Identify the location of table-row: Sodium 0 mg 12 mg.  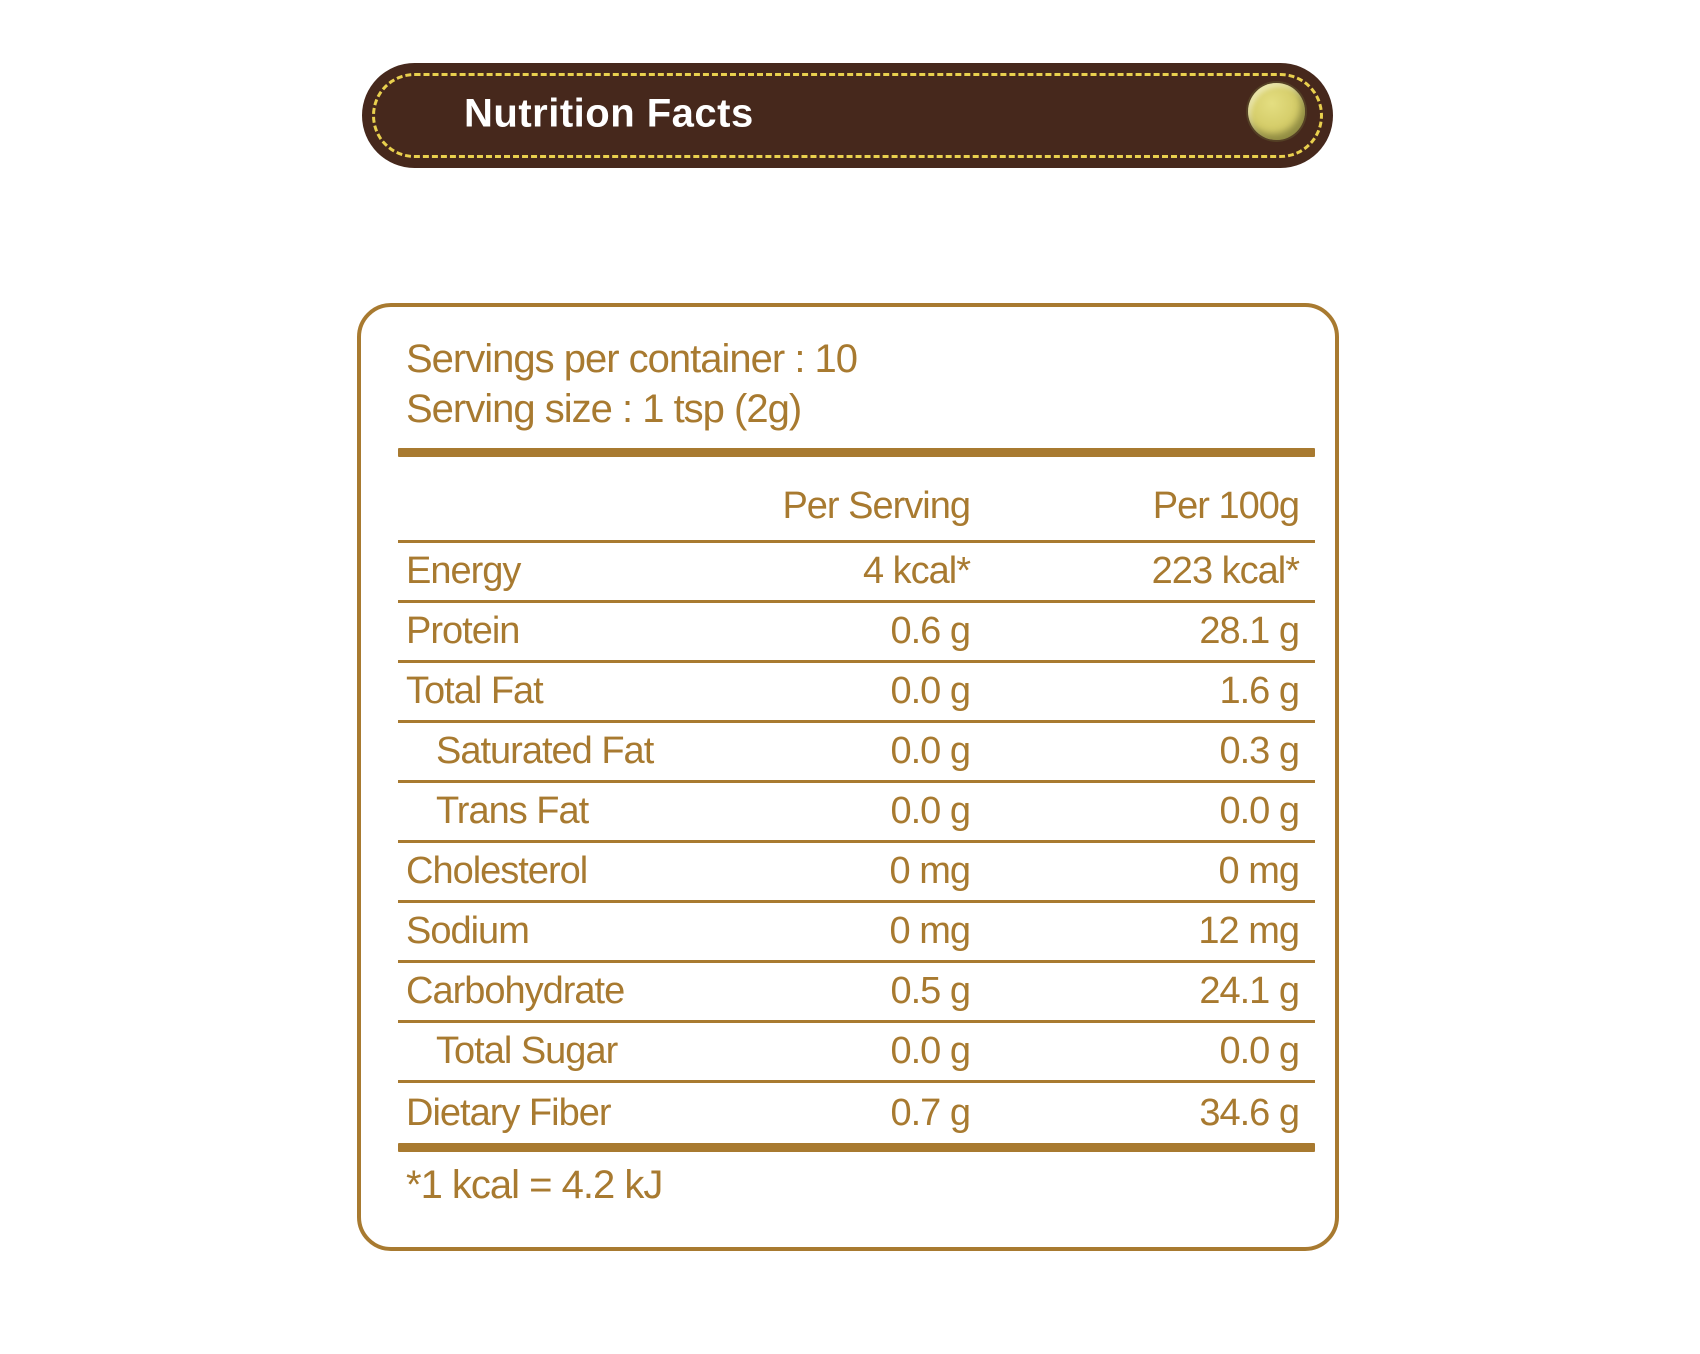
(856, 933).